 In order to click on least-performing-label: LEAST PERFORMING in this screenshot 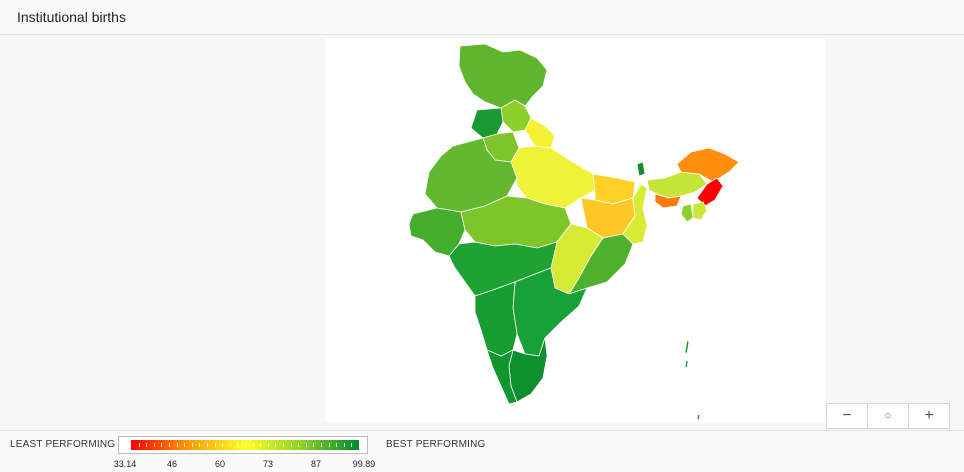, I will do `click(63, 444)`.